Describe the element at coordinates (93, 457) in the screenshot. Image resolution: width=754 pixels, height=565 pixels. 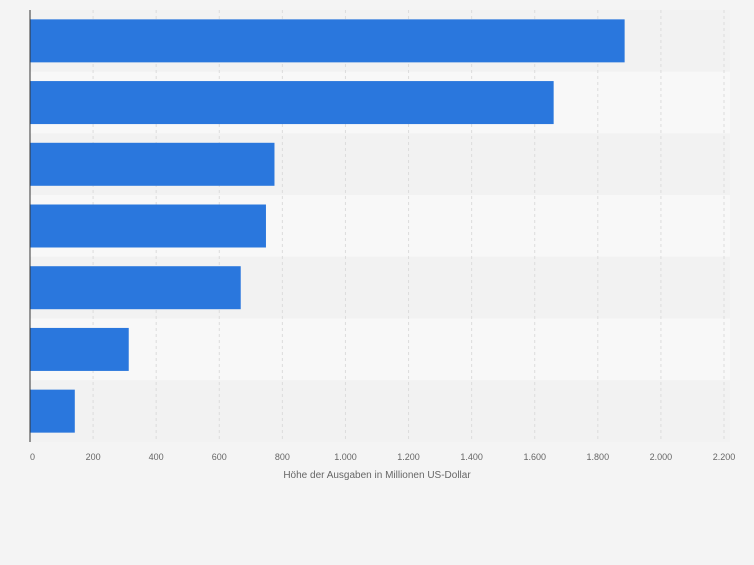
I see `x-tick-label: 200` at that location.